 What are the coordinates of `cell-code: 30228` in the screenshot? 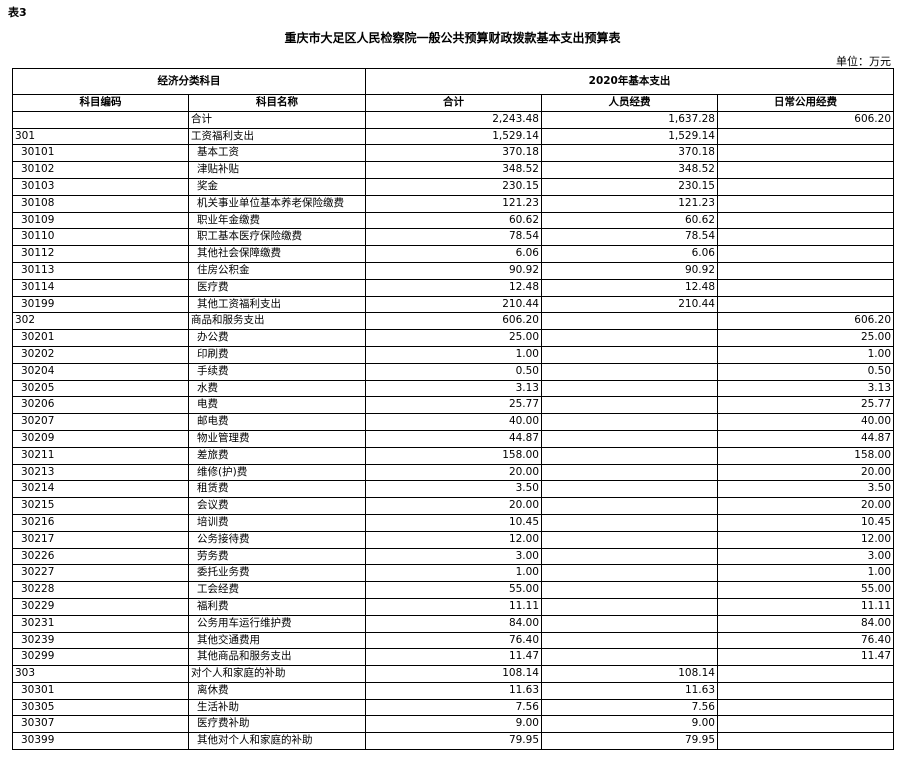 It's located at (100, 590).